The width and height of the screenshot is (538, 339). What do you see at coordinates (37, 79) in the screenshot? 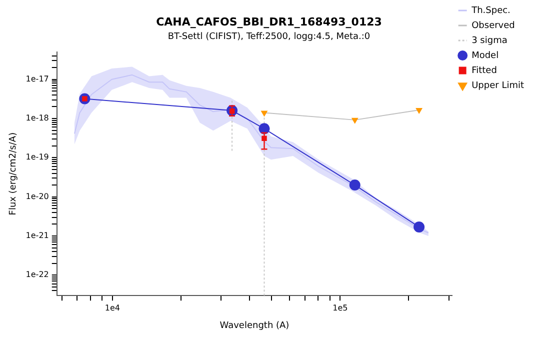
I see `y-tick-label: 1e-17` at bounding box center [37, 79].